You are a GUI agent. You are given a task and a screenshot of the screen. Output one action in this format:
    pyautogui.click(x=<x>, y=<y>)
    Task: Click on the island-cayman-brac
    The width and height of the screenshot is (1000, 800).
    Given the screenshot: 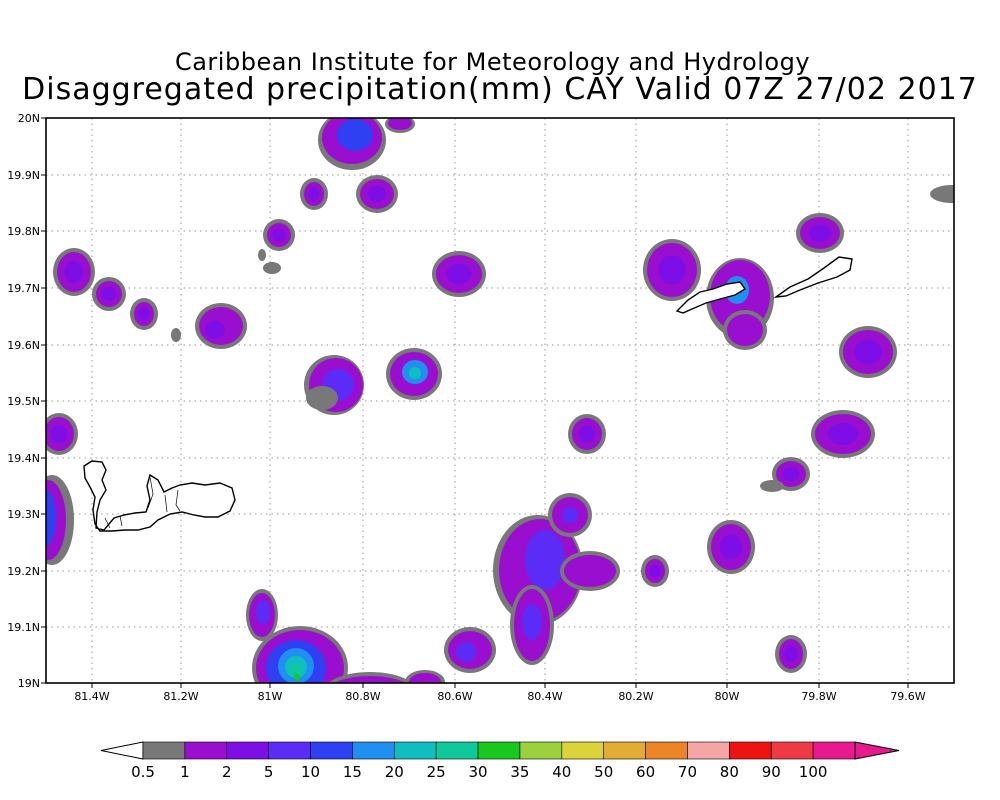 What is the action you would take?
    pyautogui.click(x=813, y=277)
    